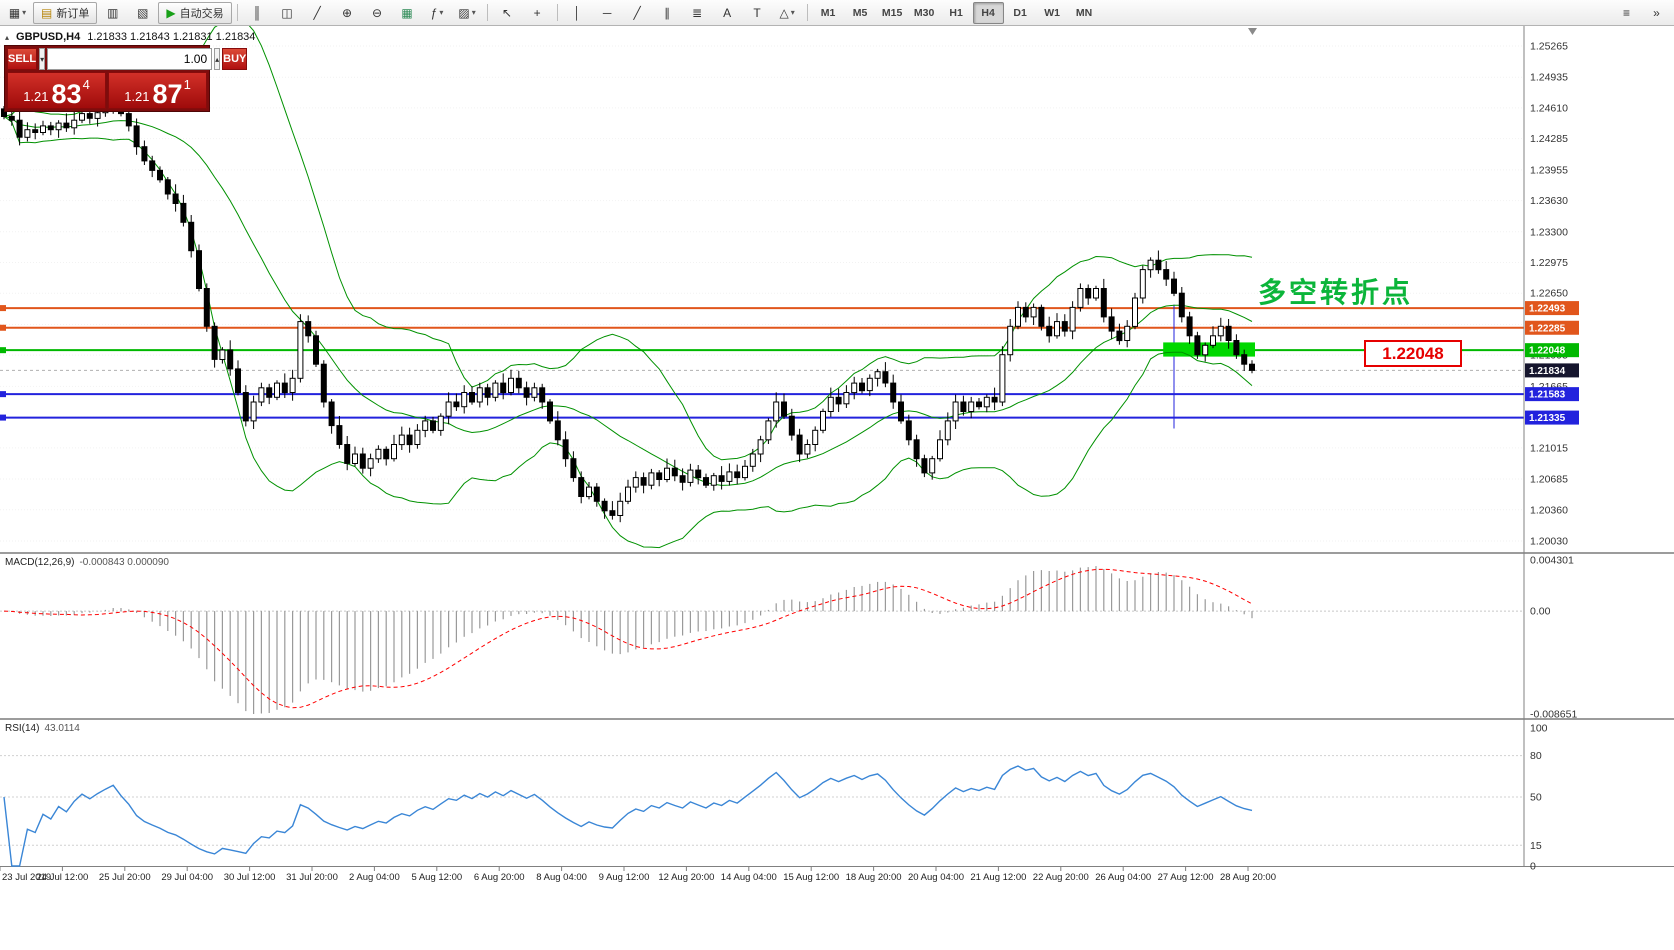 This screenshot has height=950, width=1674. Describe the element at coordinates (757, 13) in the screenshot. I see `text-label-button: T` at that location.